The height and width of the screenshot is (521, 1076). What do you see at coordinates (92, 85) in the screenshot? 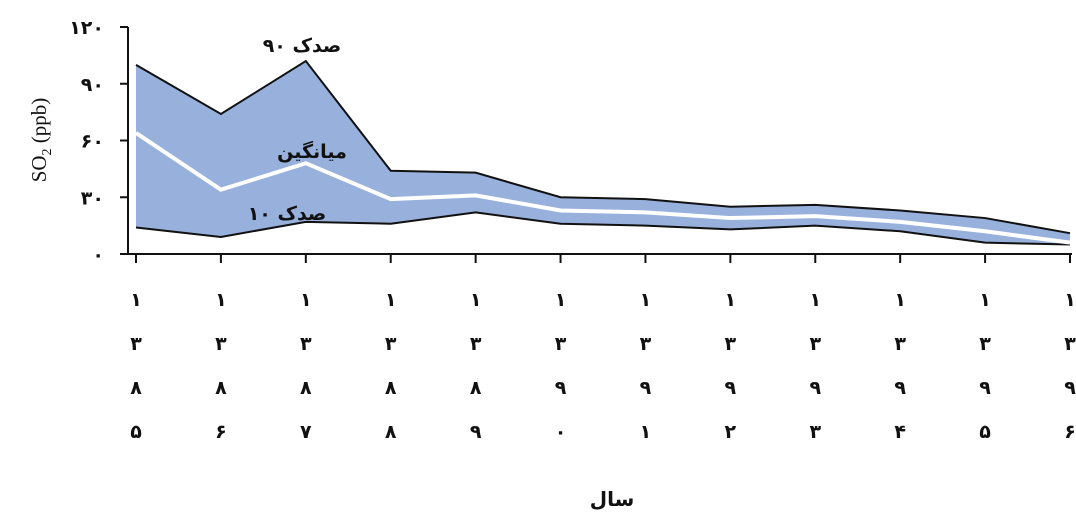
I see `y-tick-label: ۹۰` at bounding box center [92, 85].